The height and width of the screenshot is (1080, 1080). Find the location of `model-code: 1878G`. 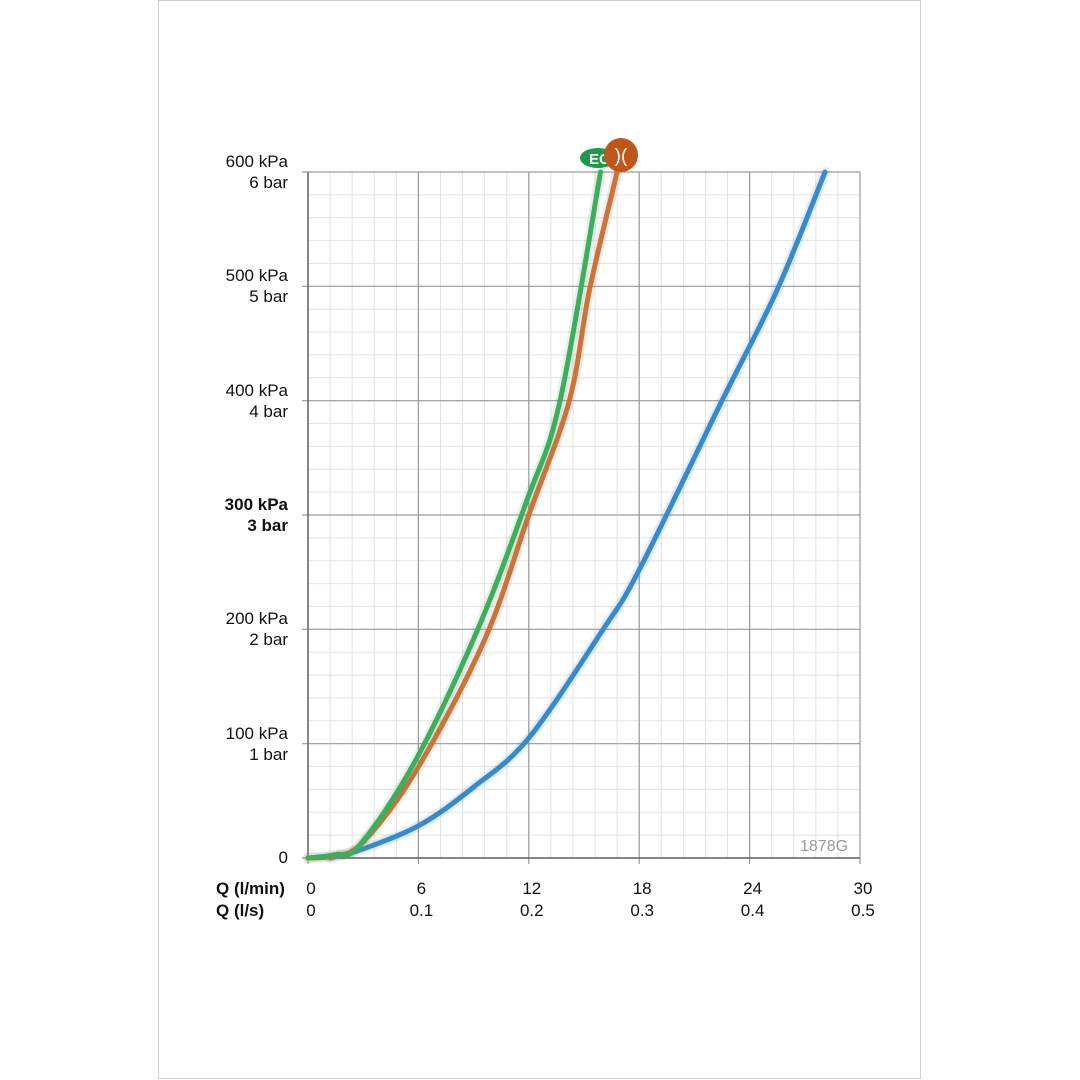

model-code: 1878G is located at coordinates (824, 846).